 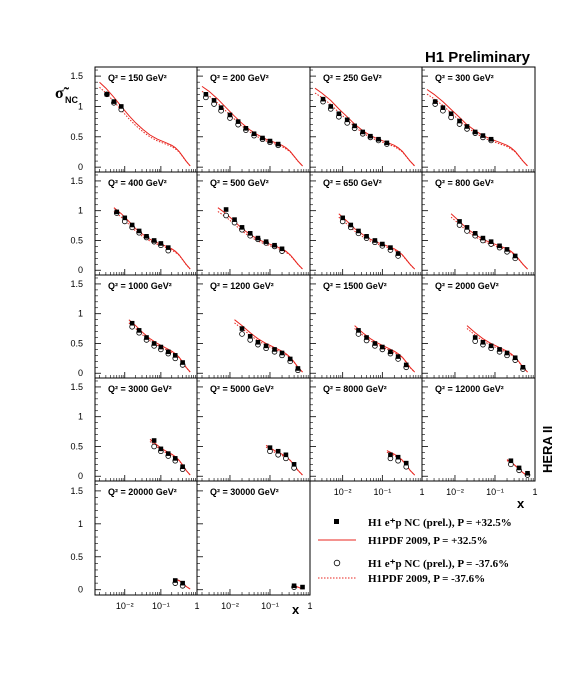 What do you see at coordinates (239, 78) in the screenshot?
I see `panel-label: Q² = 200 GeV²` at bounding box center [239, 78].